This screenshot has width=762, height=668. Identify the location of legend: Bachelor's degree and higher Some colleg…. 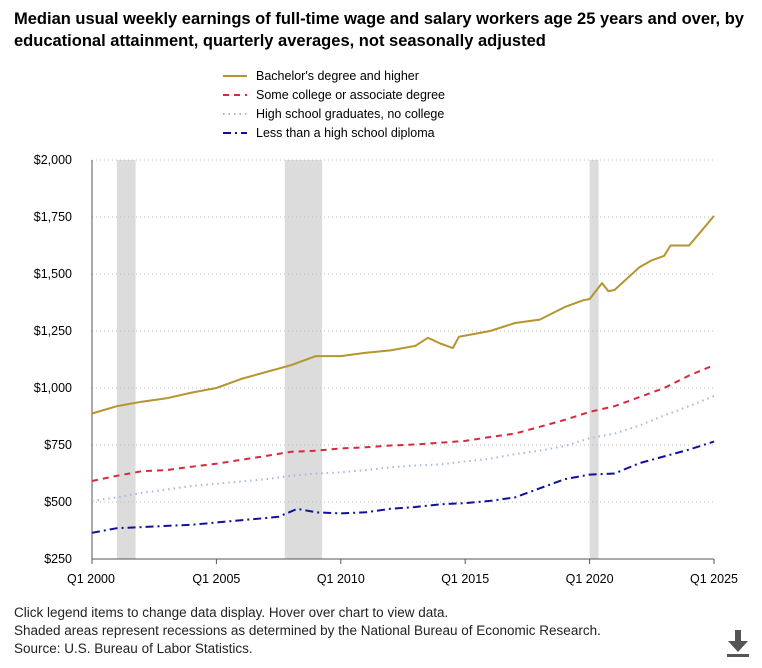
(333, 104).